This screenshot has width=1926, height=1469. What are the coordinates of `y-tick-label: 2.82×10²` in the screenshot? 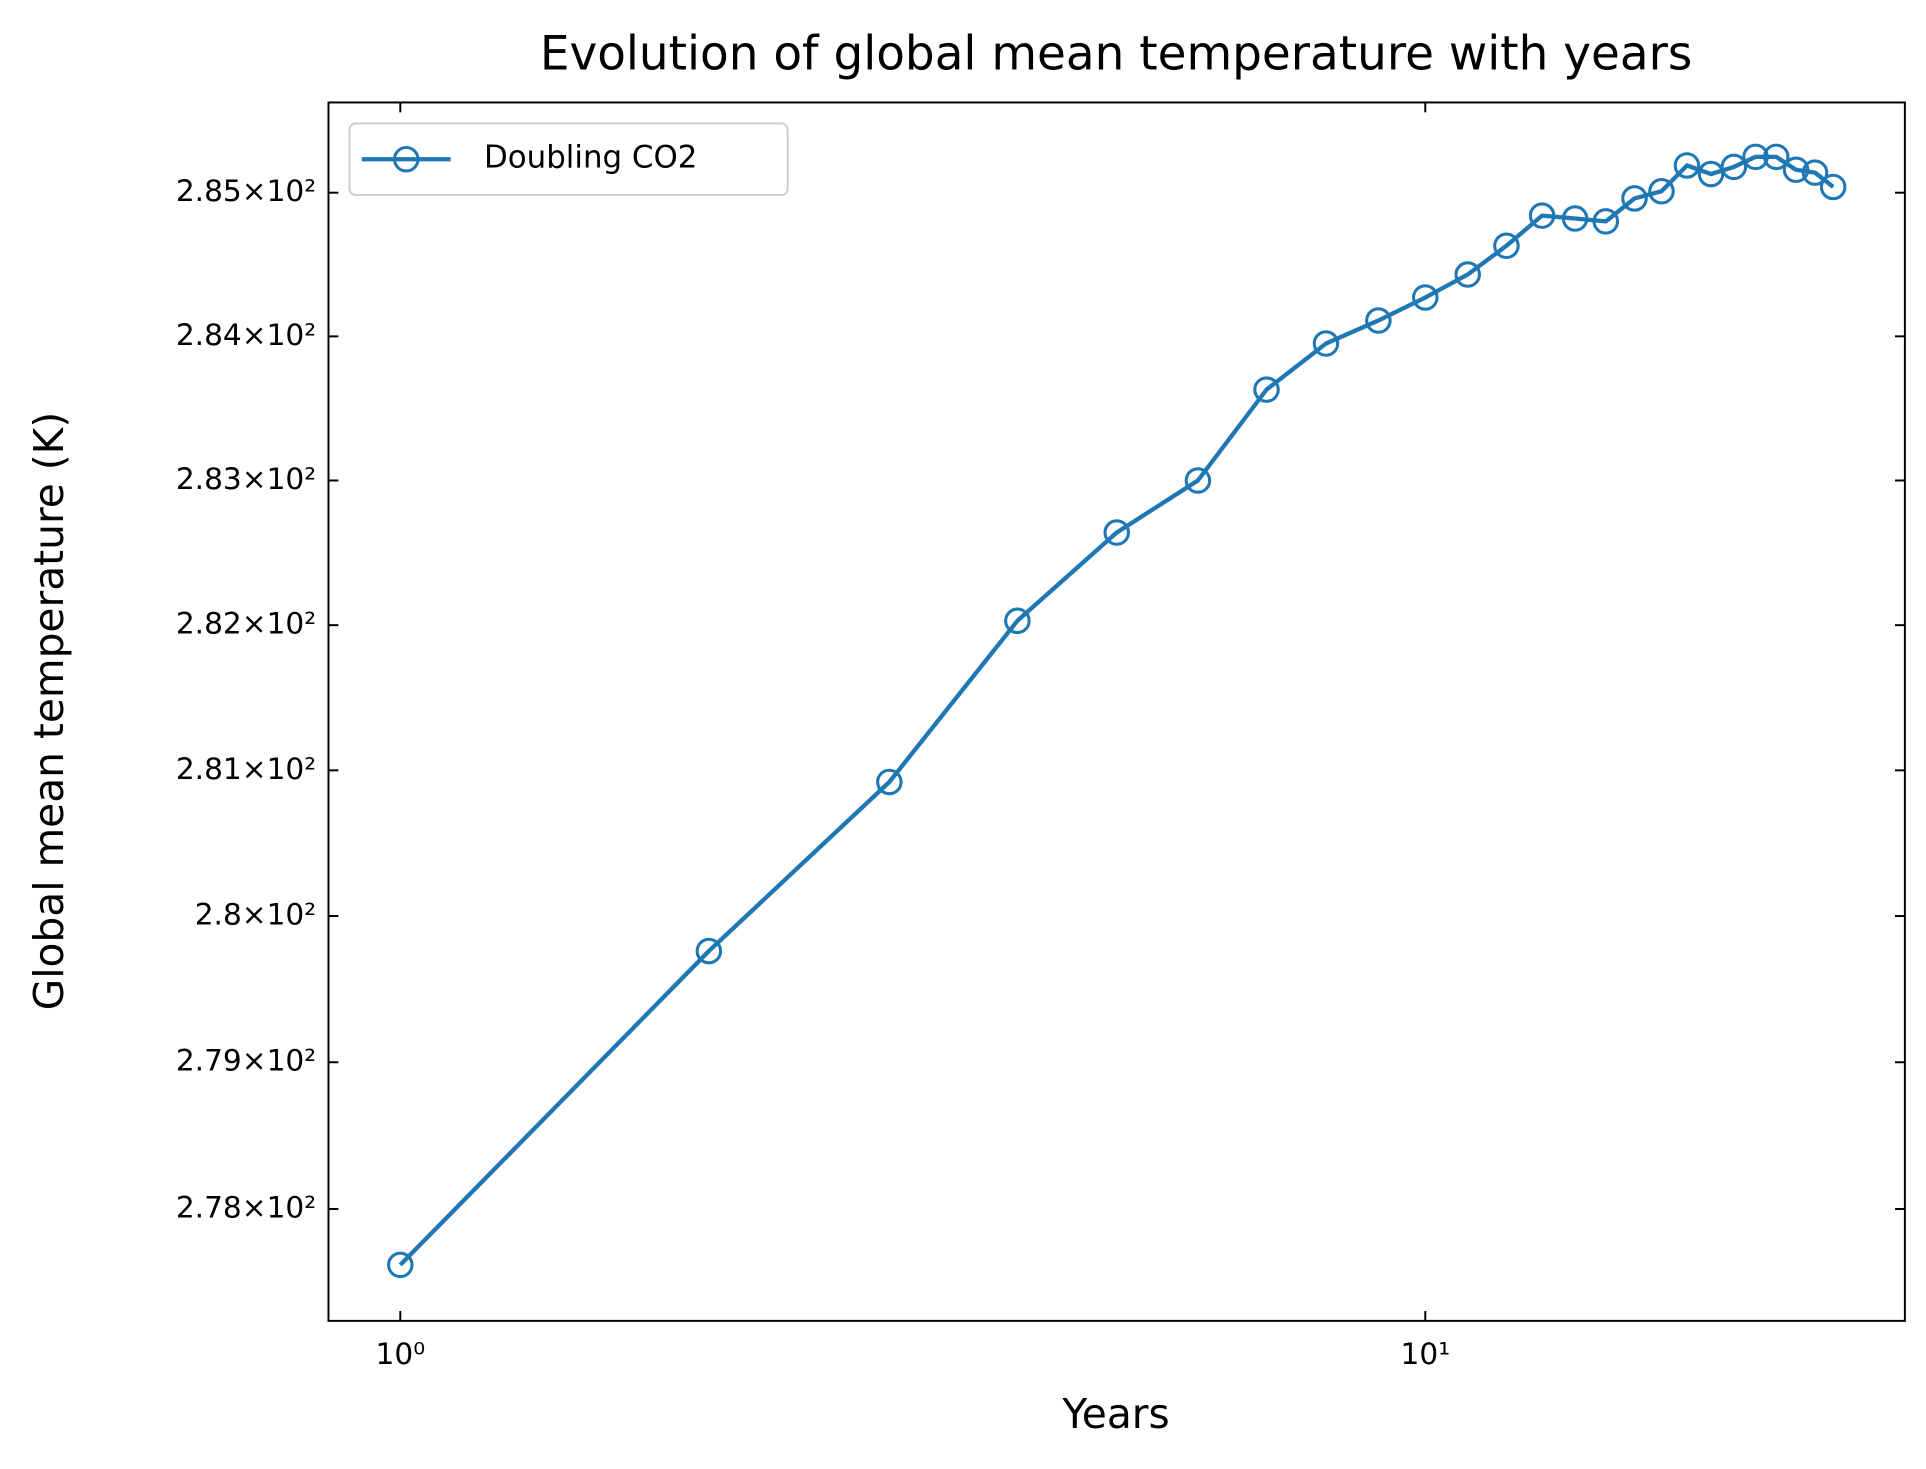 It's located at (246, 624).